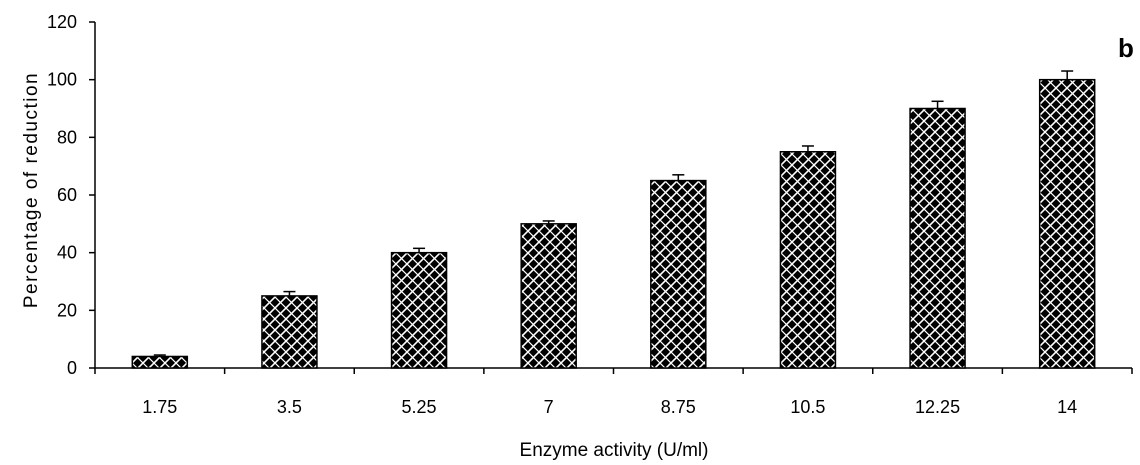 The height and width of the screenshot is (465, 1140). Describe the element at coordinates (159, 407) in the screenshot. I see `x-tick-label: 1.75` at that location.